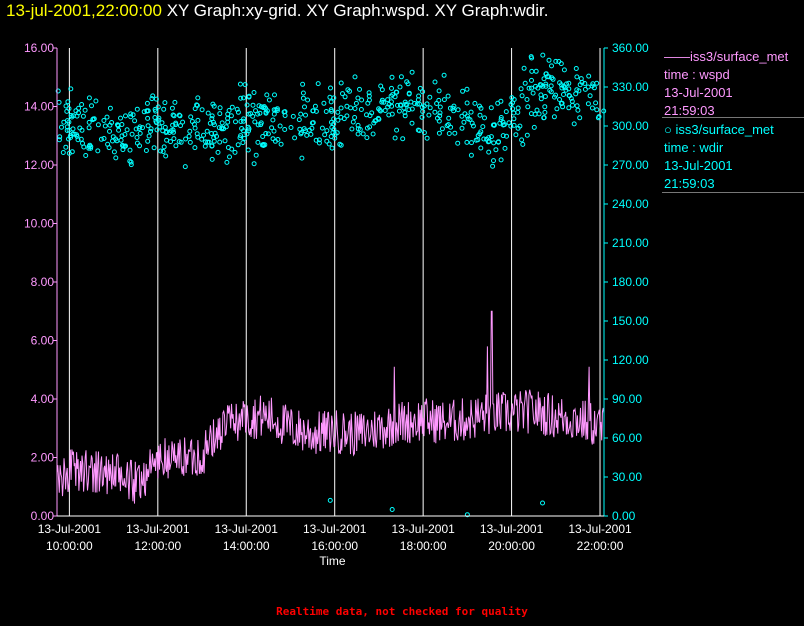 This screenshot has height=626, width=804. Describe the element at coordinates (698, 165) in the screenshot. I see `legend-wdir-date: 13-Jul-2001` at that location.